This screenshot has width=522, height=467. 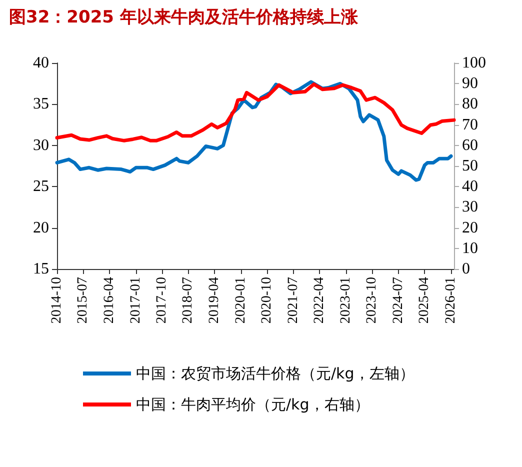 I want to click on x-tick-label: 2025-04, so click(x=424, y=300).